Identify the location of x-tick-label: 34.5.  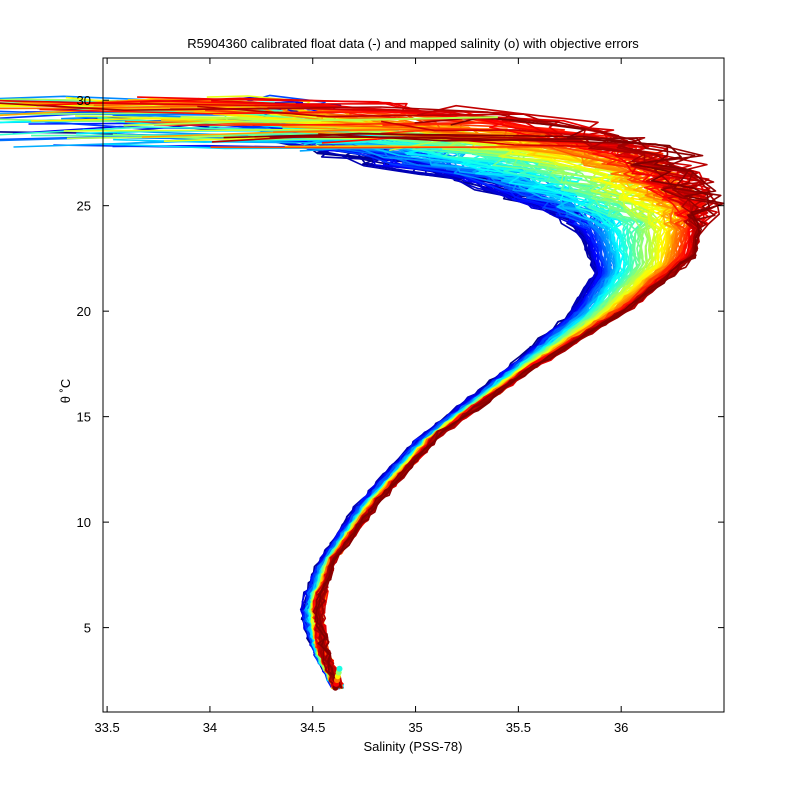
(312, 727).